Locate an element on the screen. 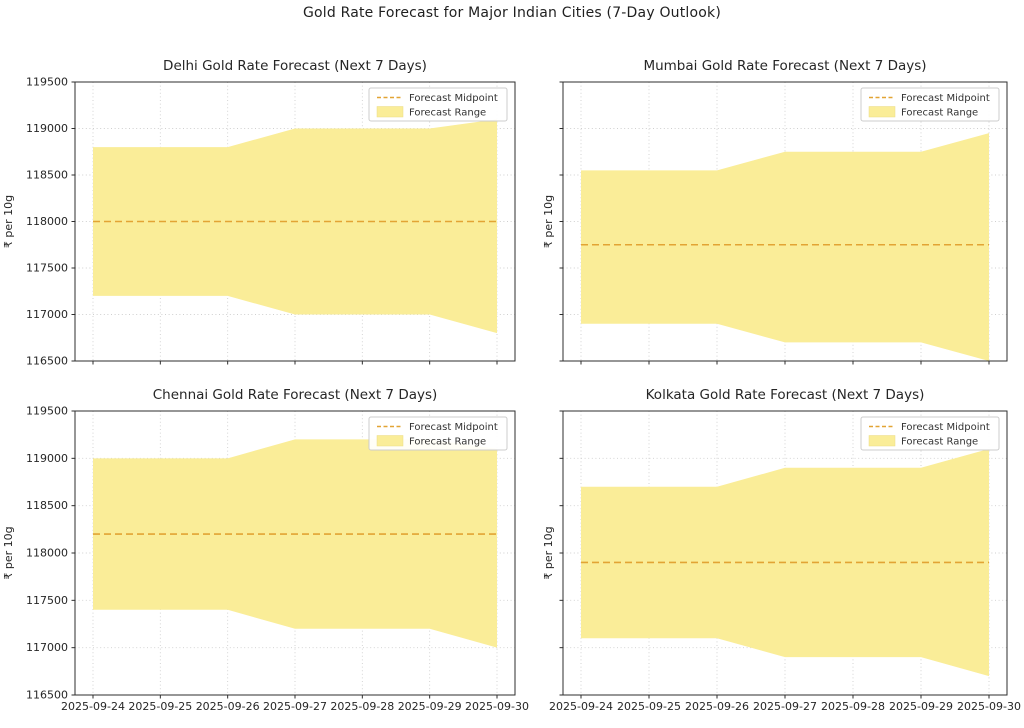 Image resolution: width=1024 pixels, height=728 pixels. chennai-forecast-range-band is located at coordinates (295, 543).